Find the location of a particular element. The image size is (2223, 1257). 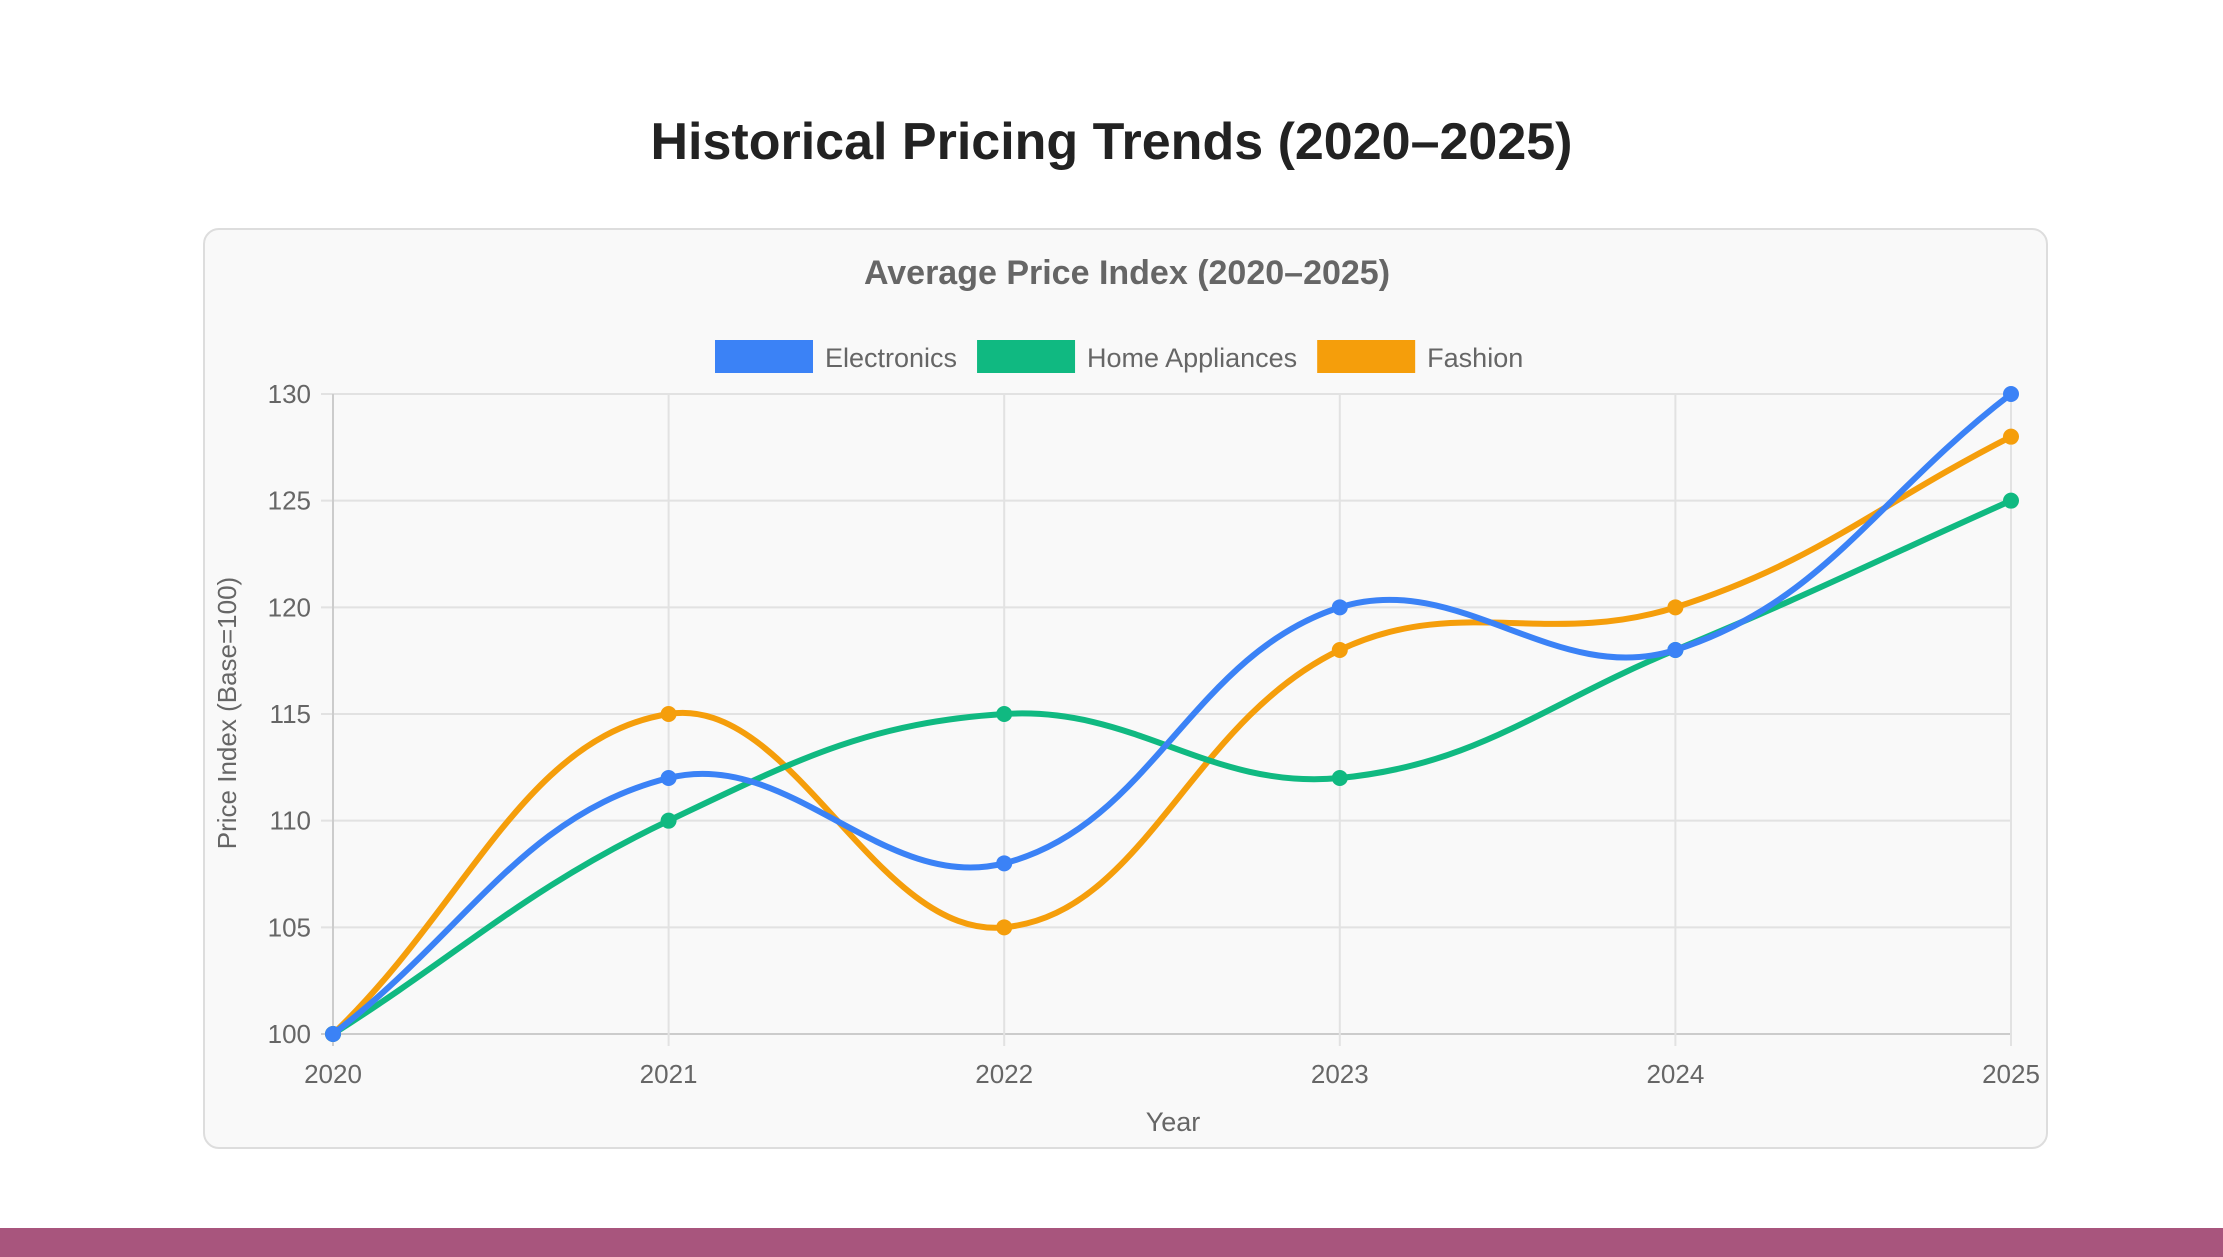

legend-label-1: Home Appliances is located at coordinates (1192, 358).